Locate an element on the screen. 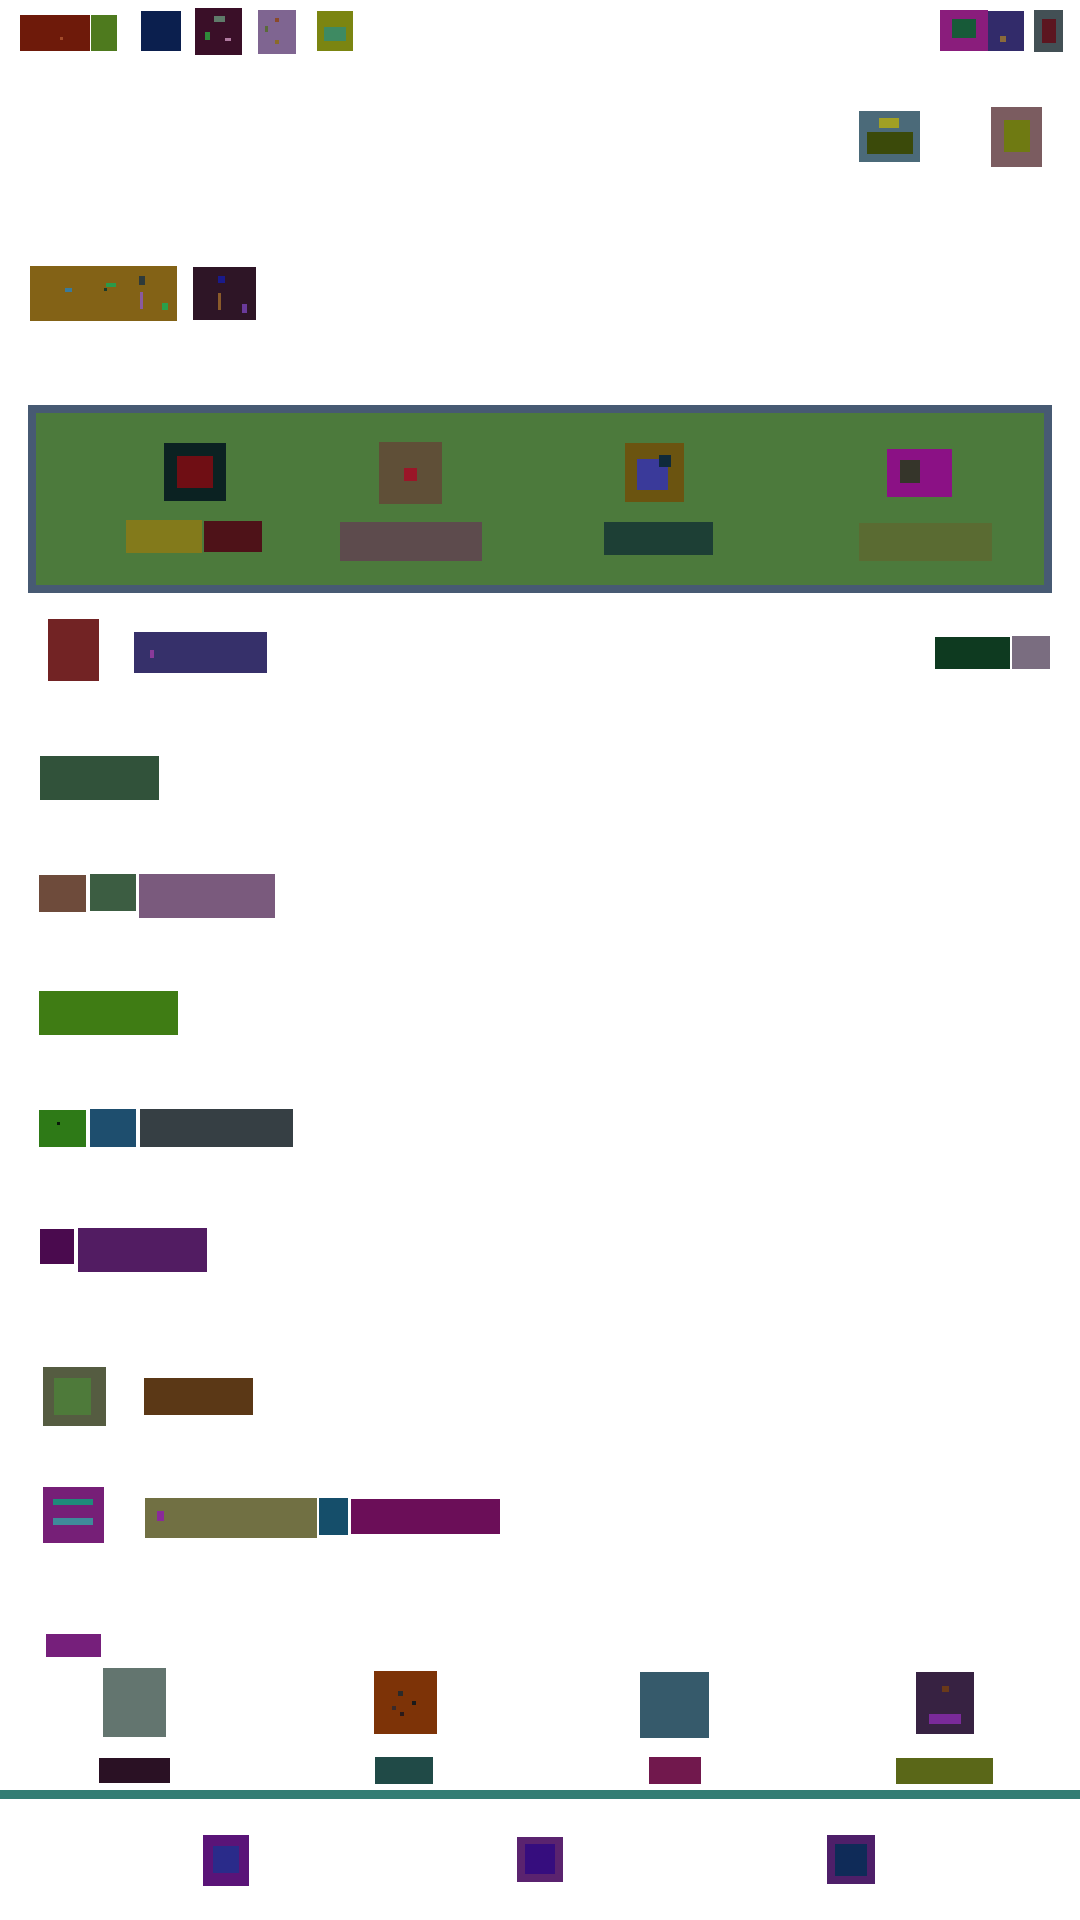 This screenshot has height=1920, width=1080. camera-icon is located at coordinates (964, 30).